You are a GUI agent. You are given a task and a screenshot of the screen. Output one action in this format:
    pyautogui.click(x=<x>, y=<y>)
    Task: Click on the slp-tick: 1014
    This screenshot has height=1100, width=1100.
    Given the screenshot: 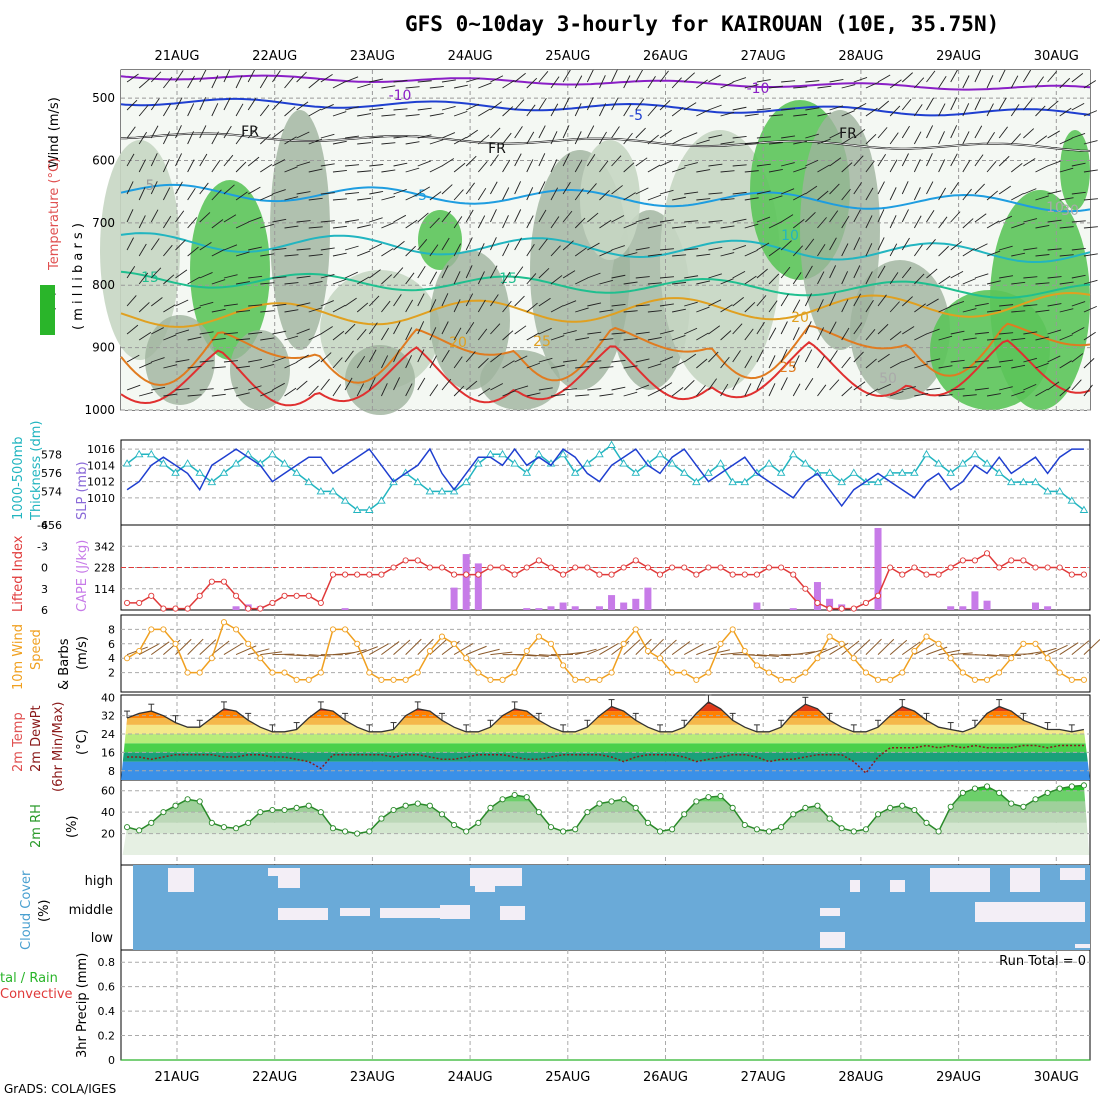 What is the action you would take?
    pyautogui.click(x=101, y=465)
    